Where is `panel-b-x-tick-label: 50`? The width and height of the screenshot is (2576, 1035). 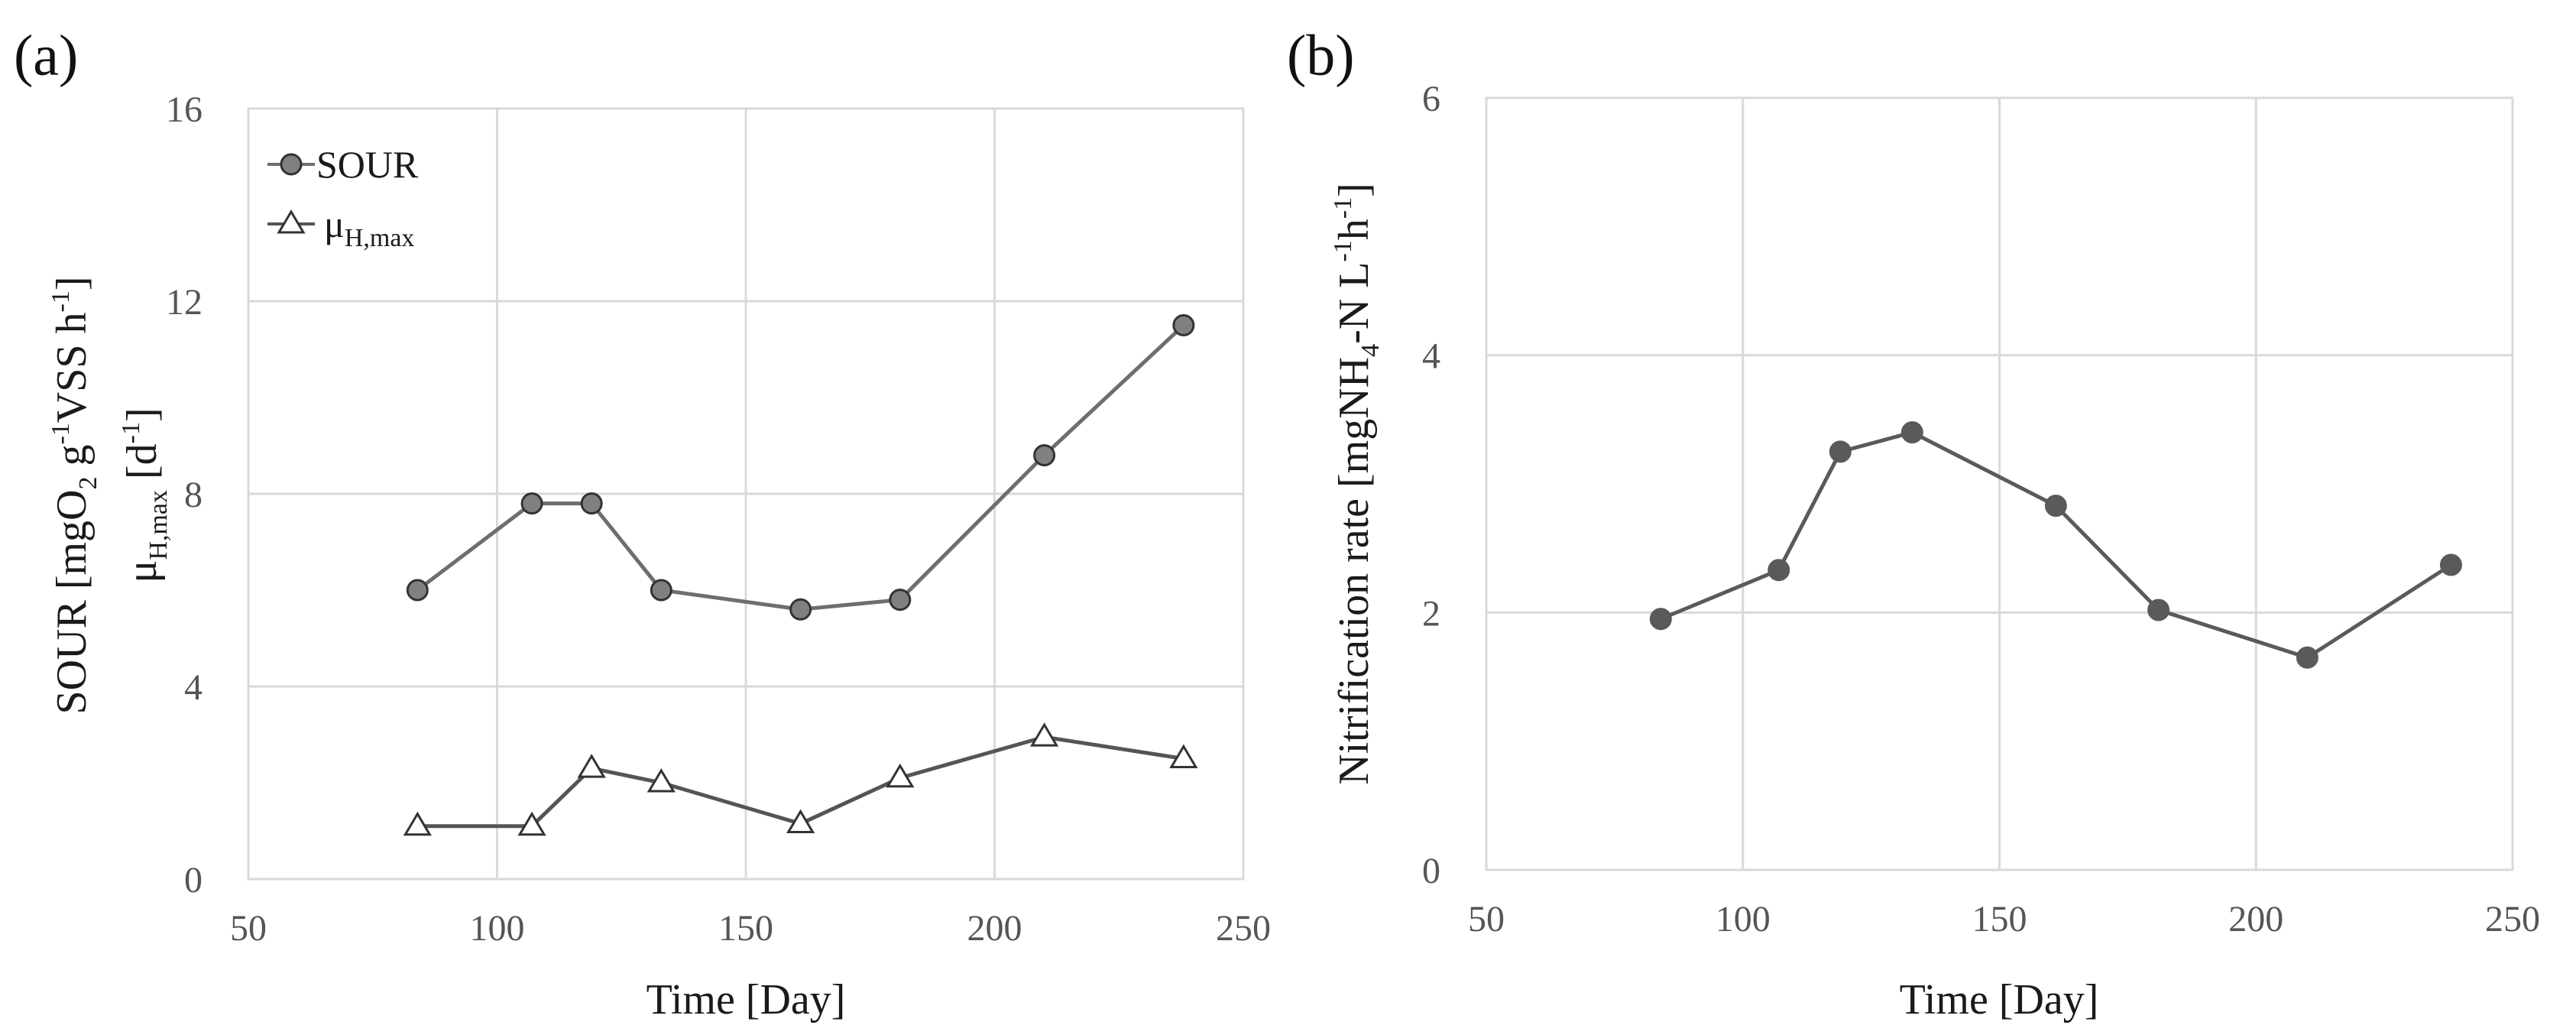 panel-b-x-tick-label: 50 is located at coordinates (1486, 919).